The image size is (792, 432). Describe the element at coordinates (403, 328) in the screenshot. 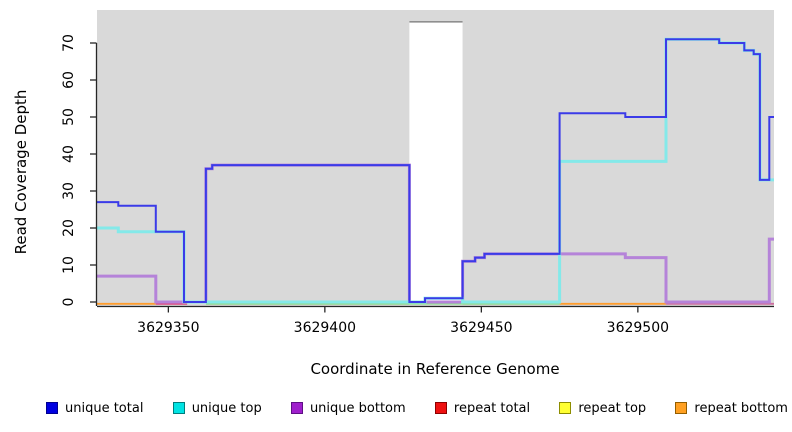

I see `x-tick-labels: 3629350 3629400 3629450 3629500` at that location.